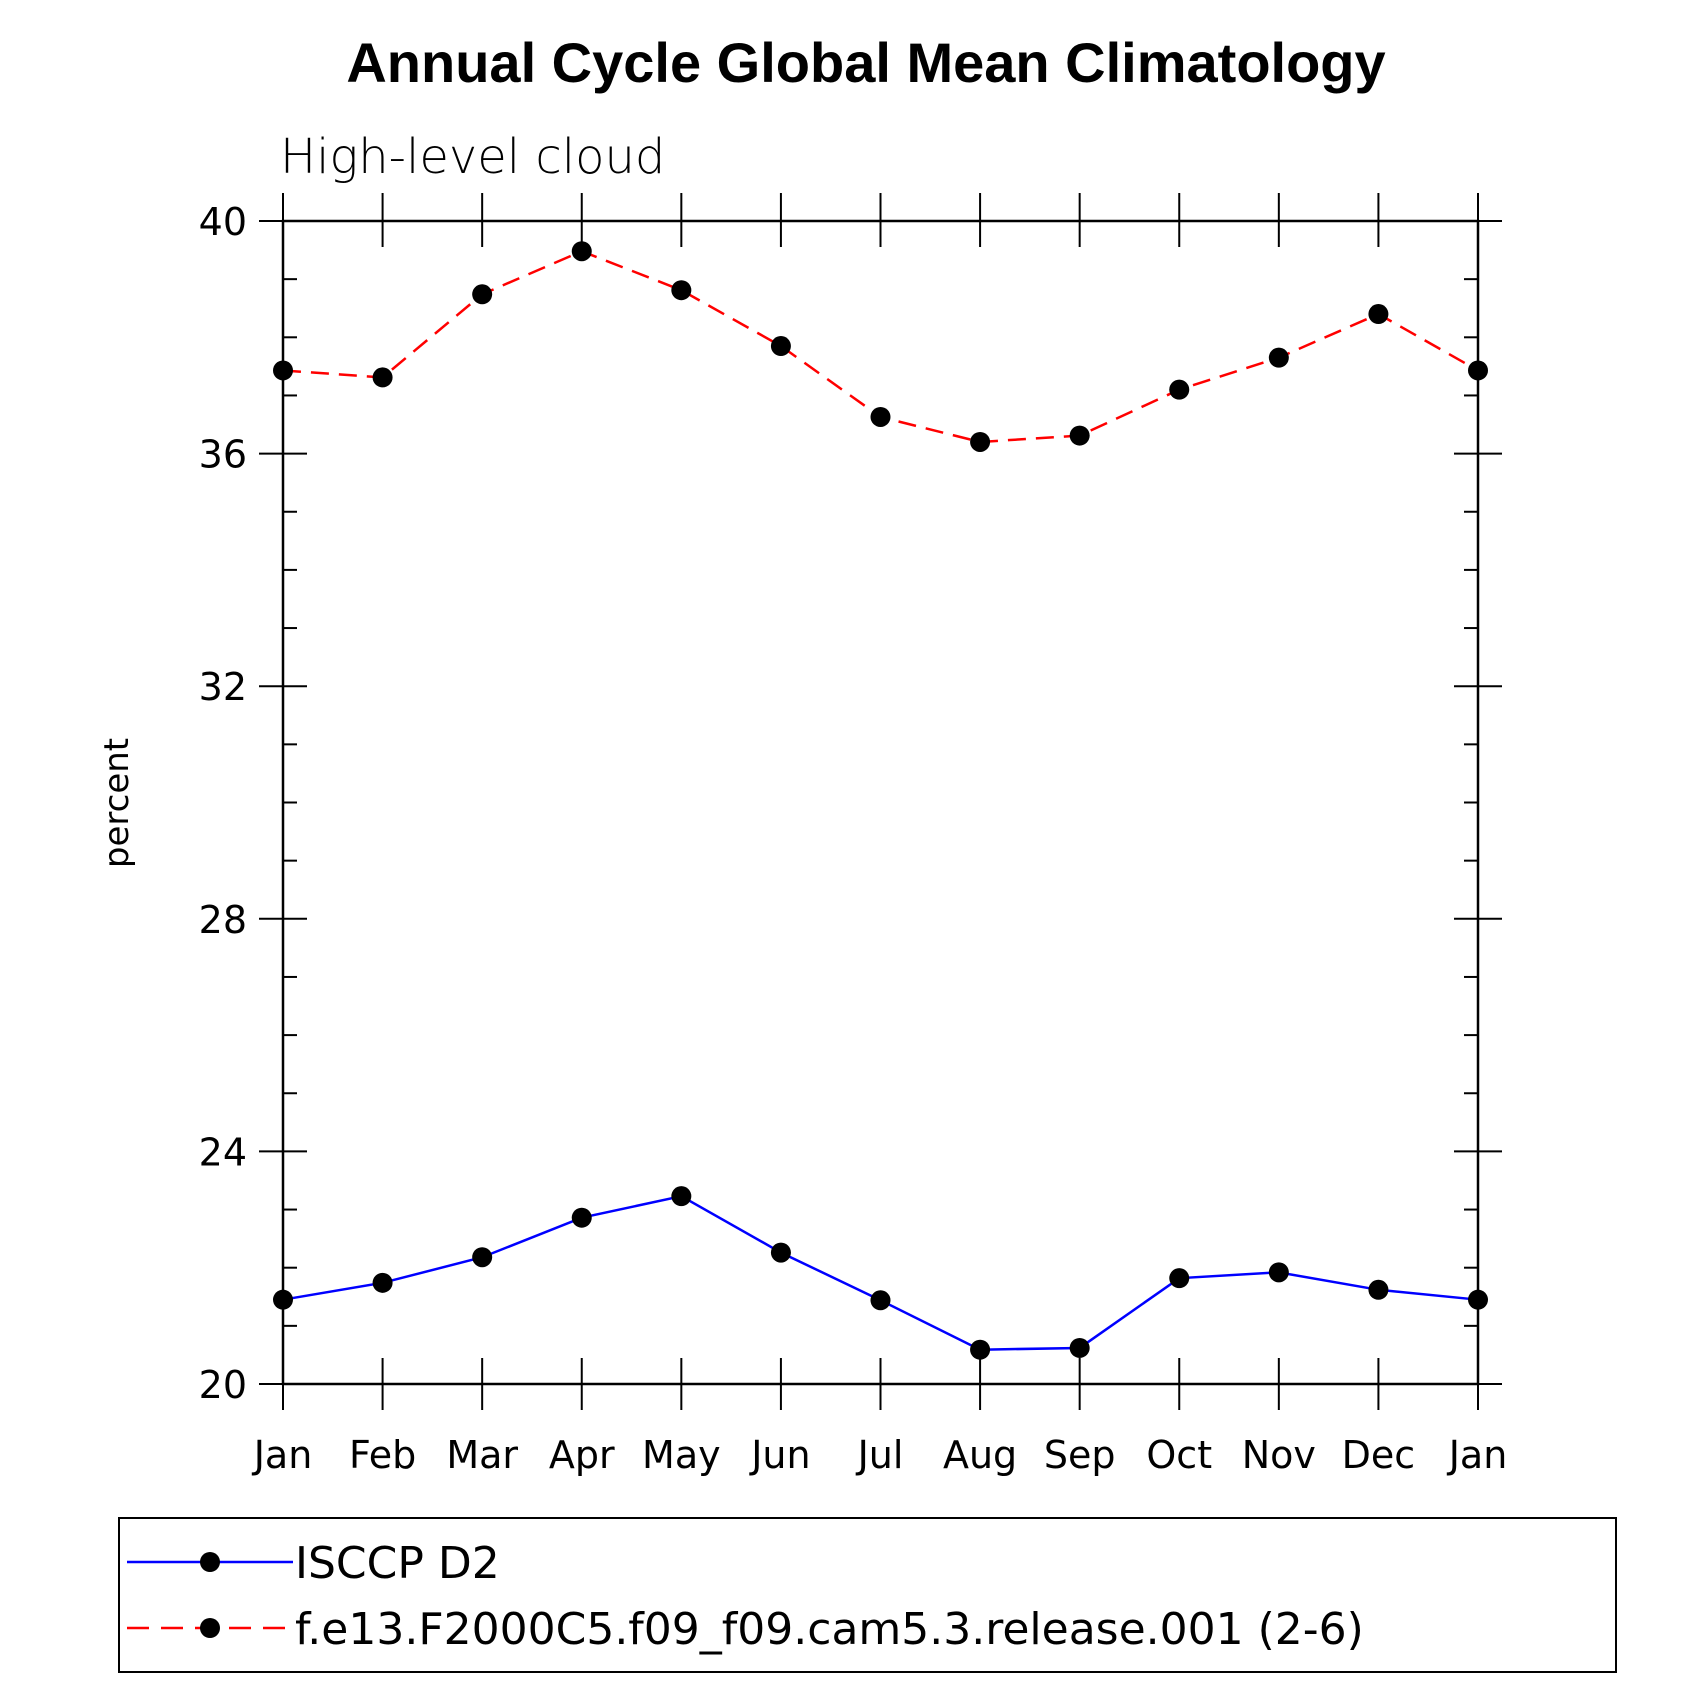 This screenshot has width=1702, height=1702. What do you see at coordinates (397, 1563) in the screenshot?
I see `legend-label-0: ISCCP D2` at bounding box center [397, 1563].